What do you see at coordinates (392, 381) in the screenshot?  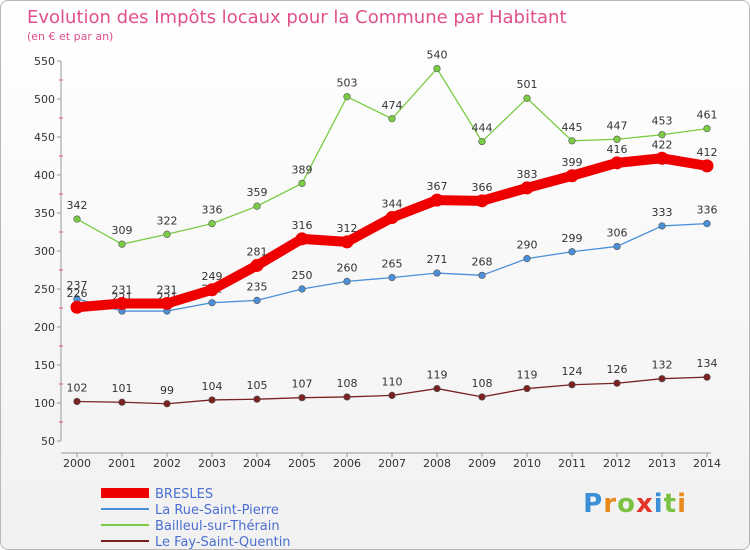 I see `data-label: 110` at bounding box center [392, 381].